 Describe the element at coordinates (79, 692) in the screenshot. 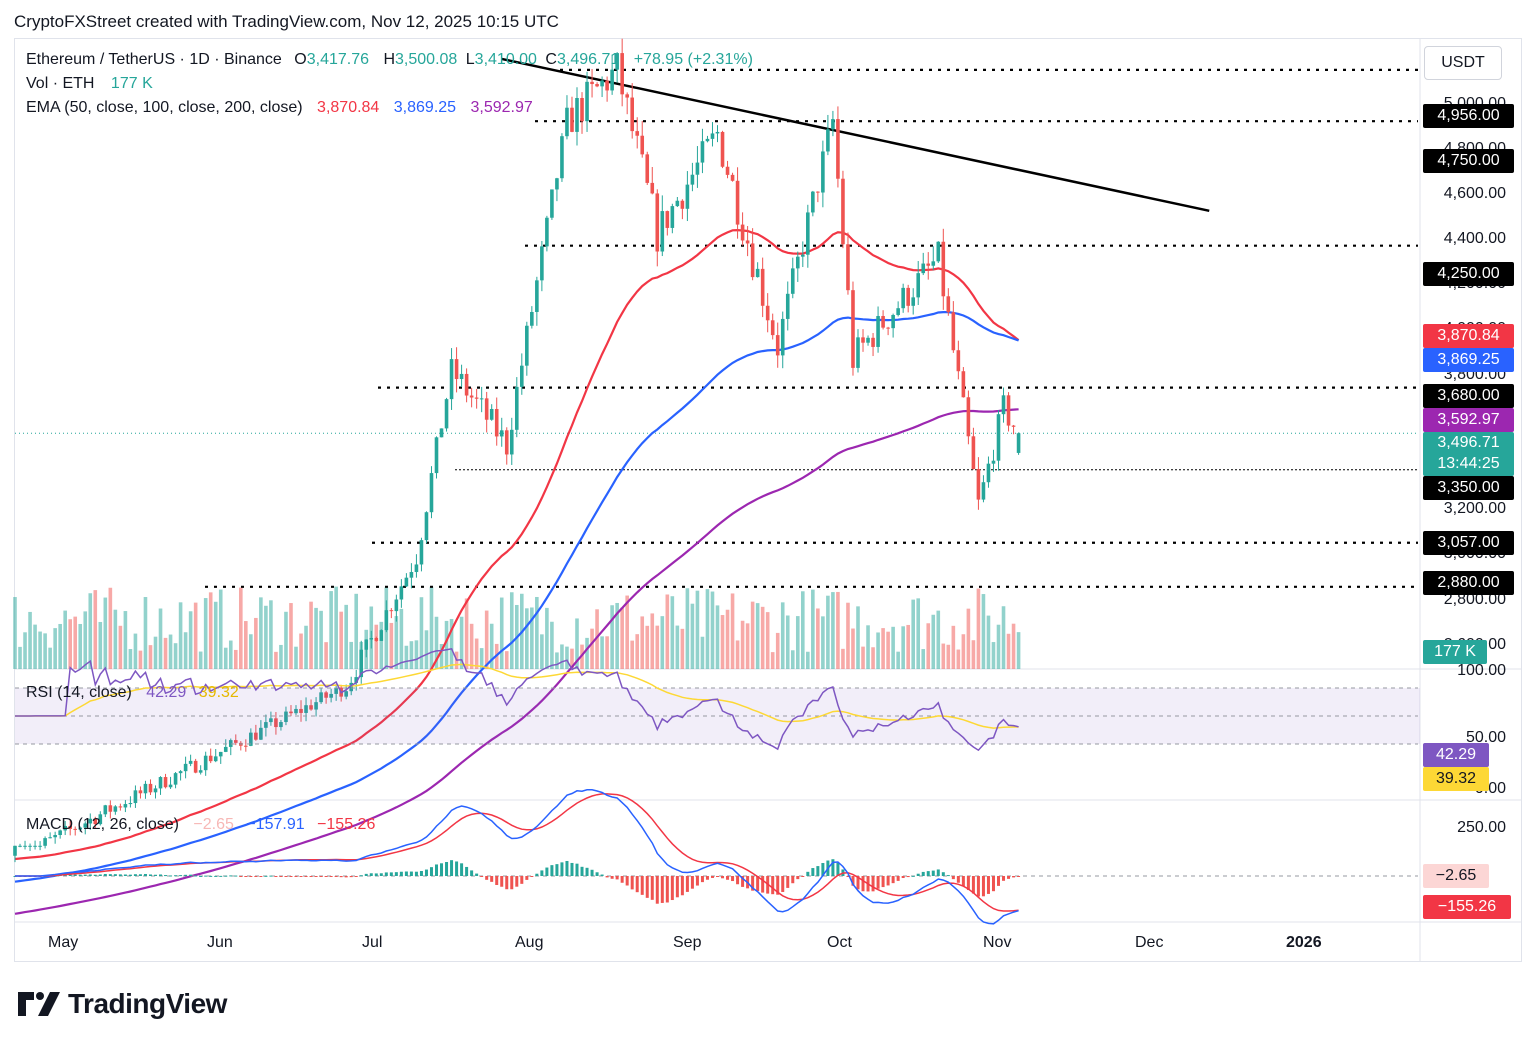

I see `rsi-label: RSI (14, close)` at that location.